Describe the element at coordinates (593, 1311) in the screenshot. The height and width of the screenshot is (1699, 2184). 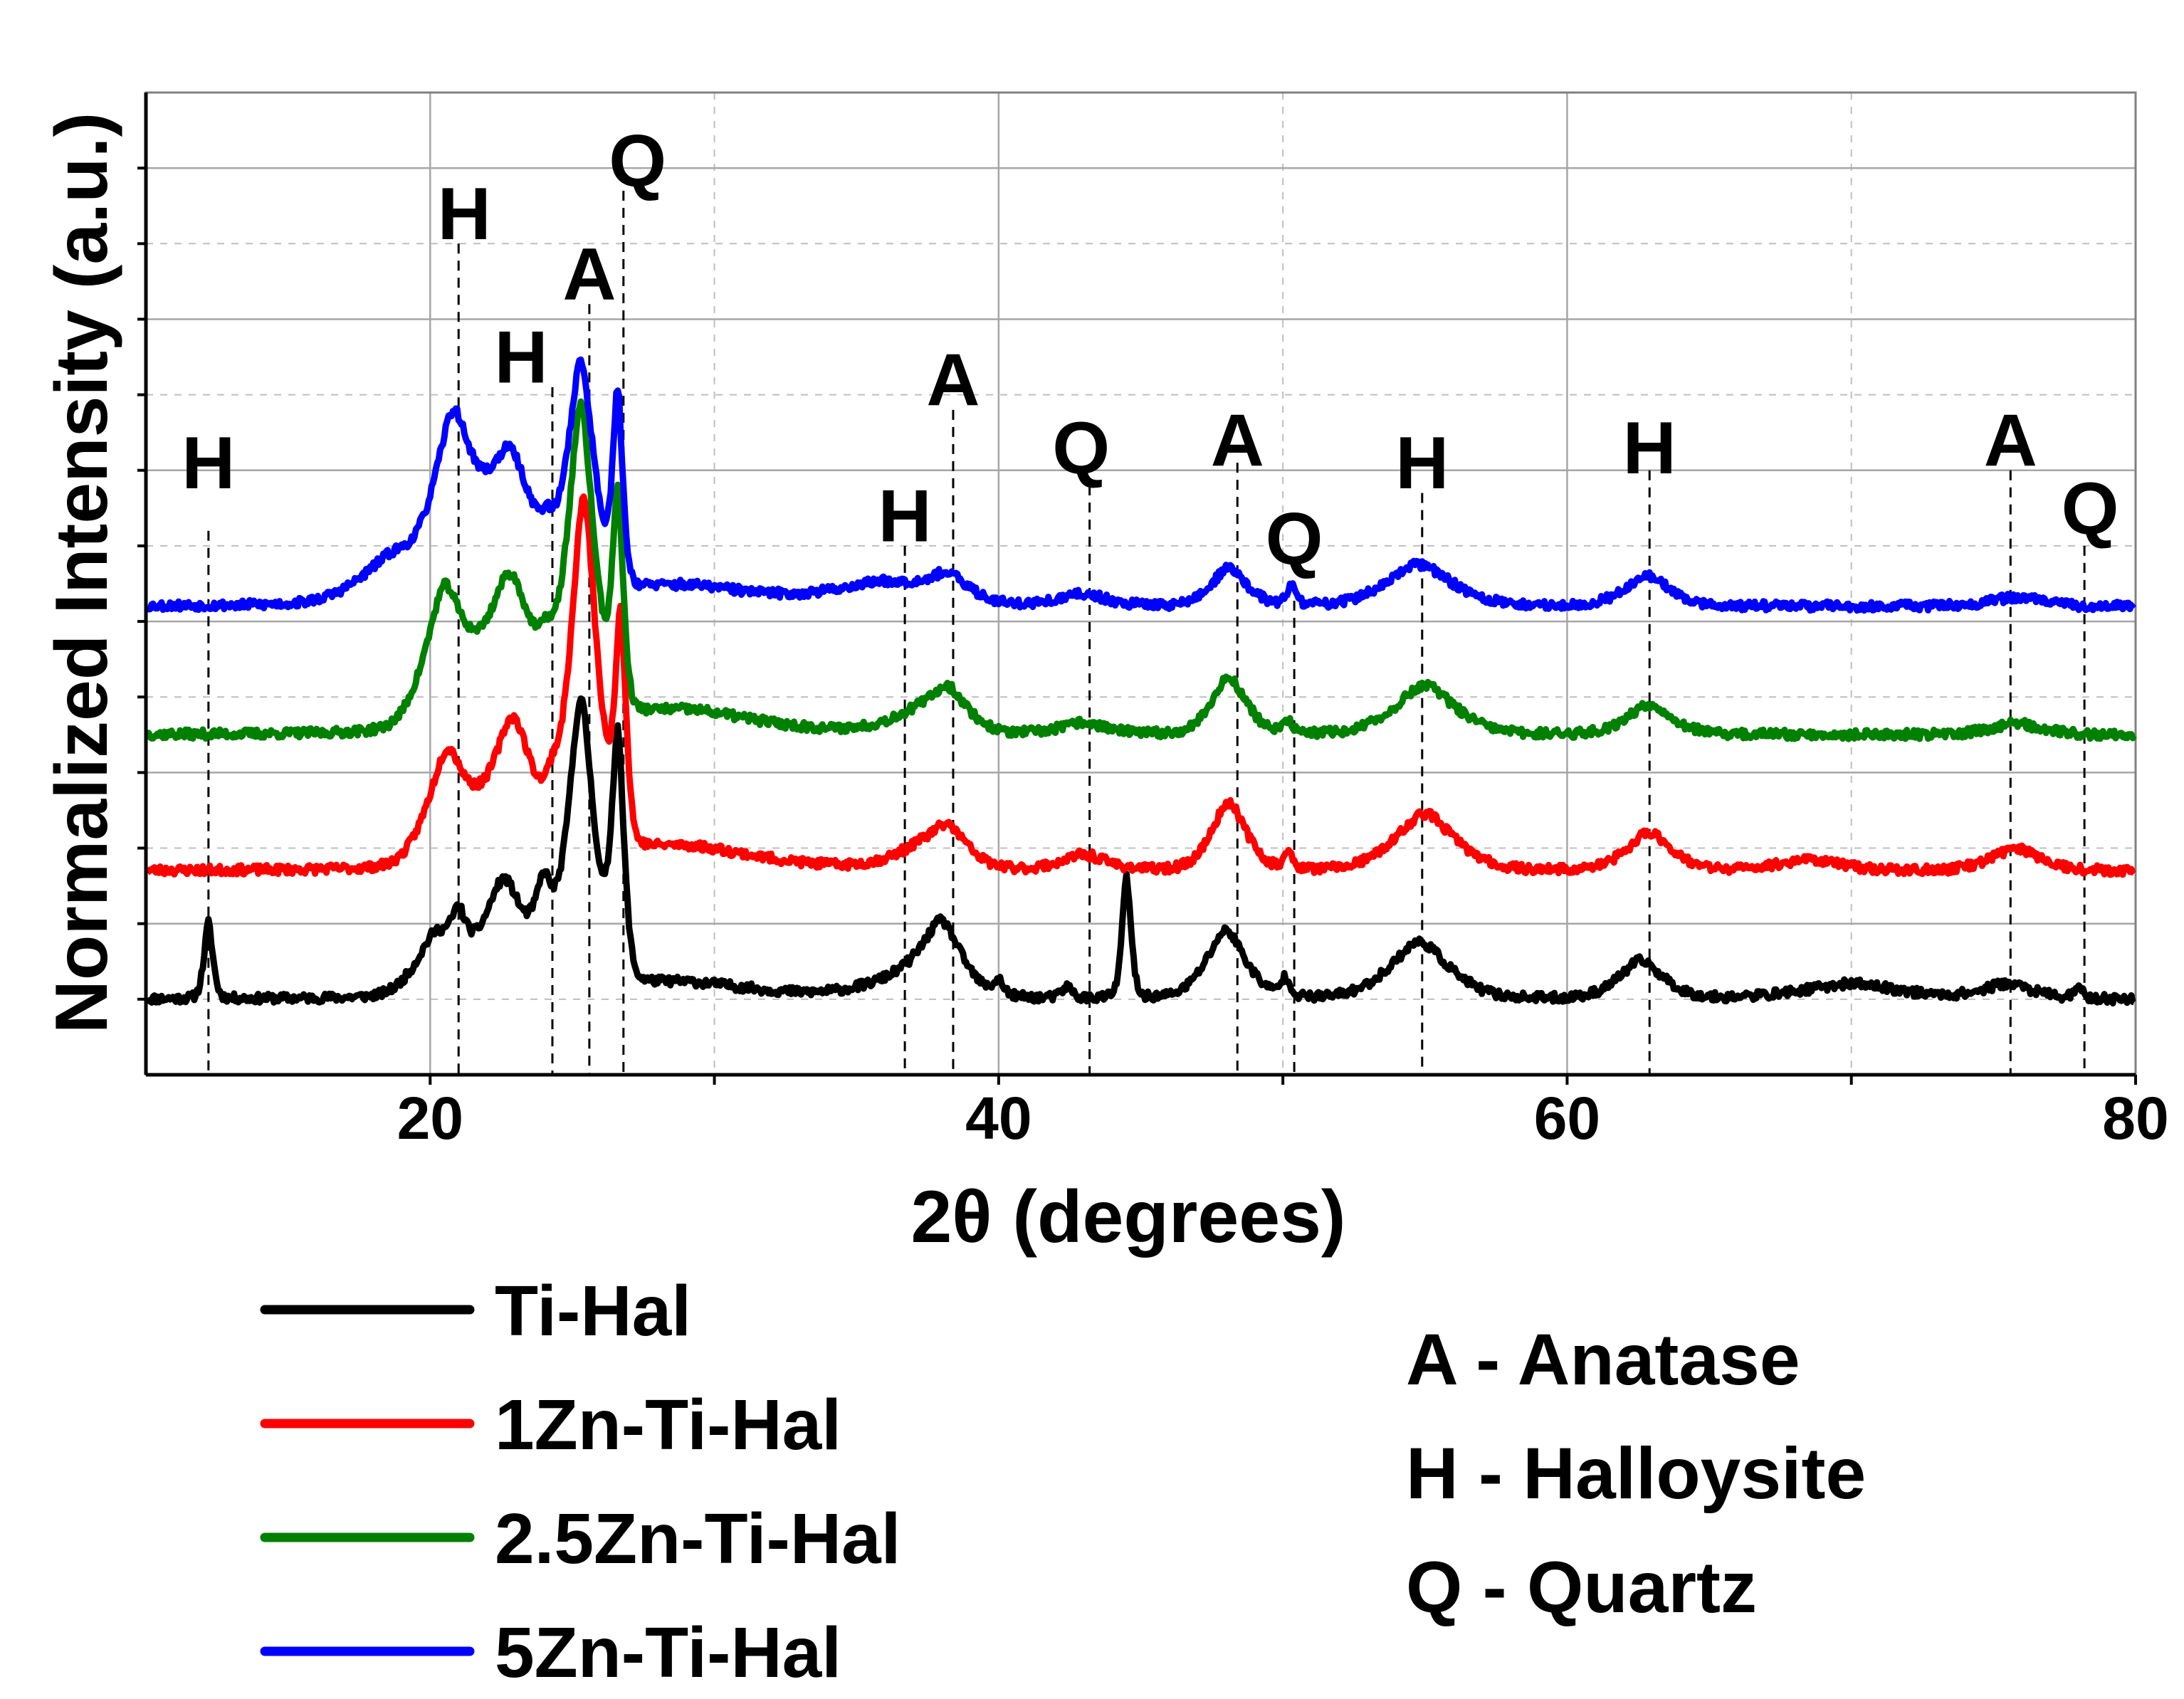
I see `legend-label-ti-hal: Ti-Hal` at that location.